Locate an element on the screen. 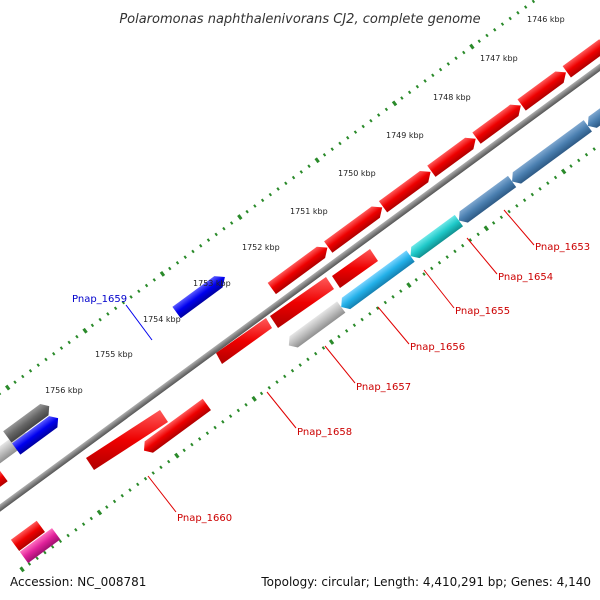 The height and width of the screenshot is (600, 600). tick-label: 1755 kbp is located at coordinates (114, 354).